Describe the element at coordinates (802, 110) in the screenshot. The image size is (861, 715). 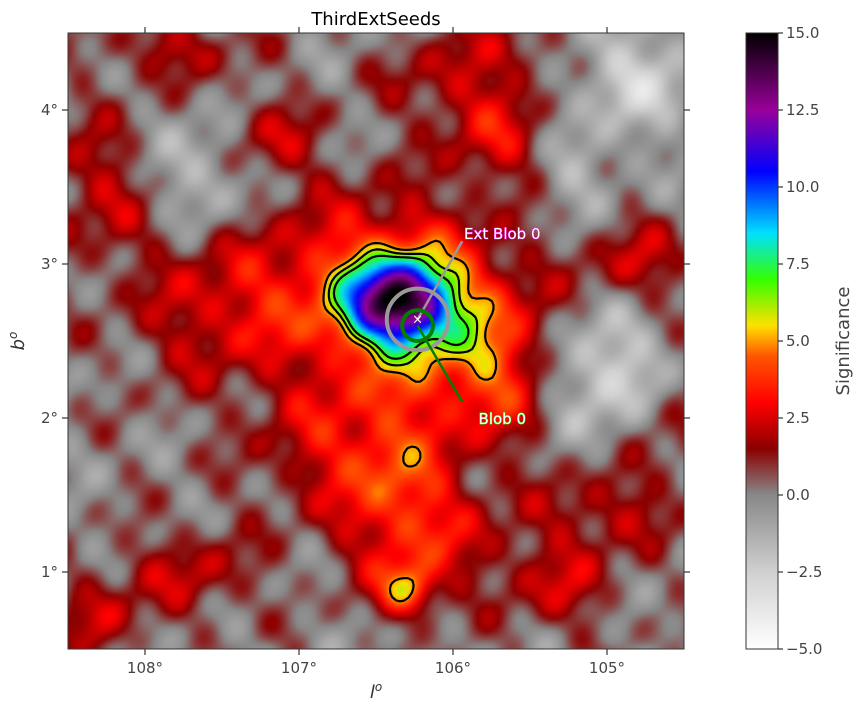
I see `colorbar-tick-label-1: 12.5` at that location.